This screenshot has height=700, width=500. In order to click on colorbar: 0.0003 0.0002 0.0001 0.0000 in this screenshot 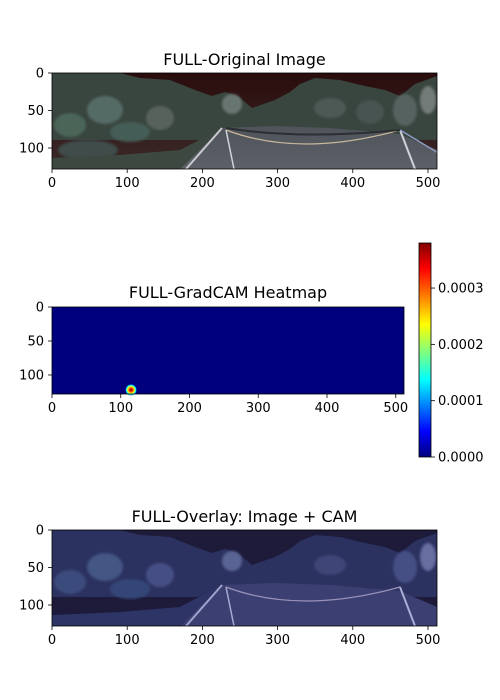, I will do `click(451, 354)`.